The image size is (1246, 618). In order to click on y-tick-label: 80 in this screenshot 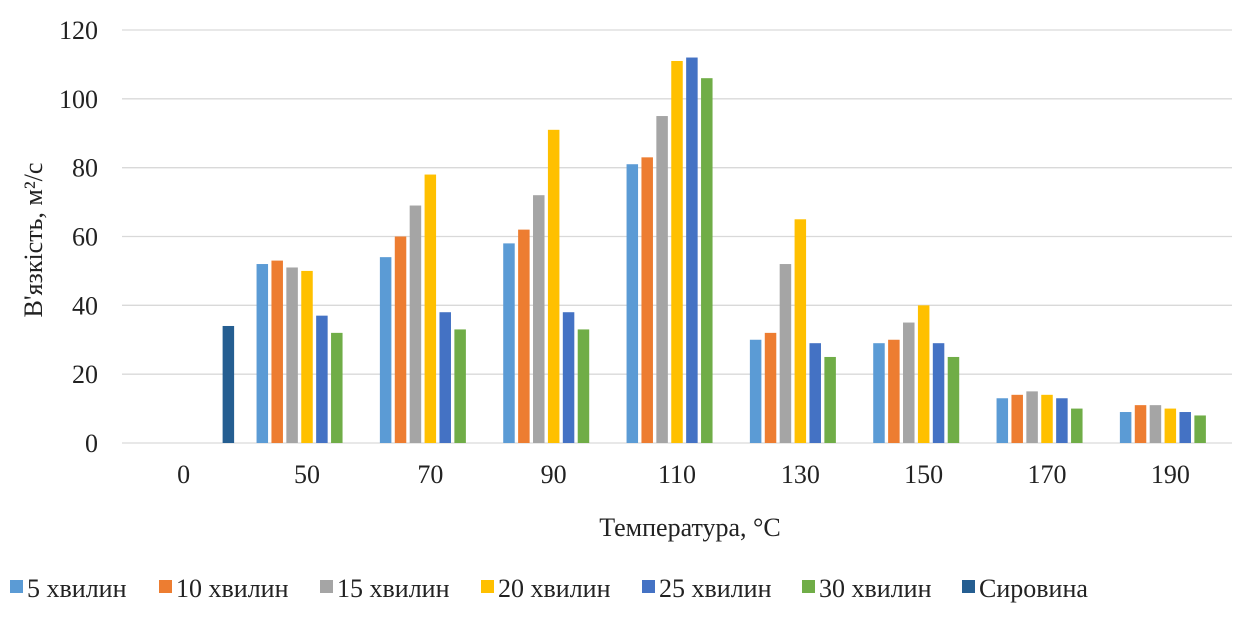, I will do `click(85, 168)`.